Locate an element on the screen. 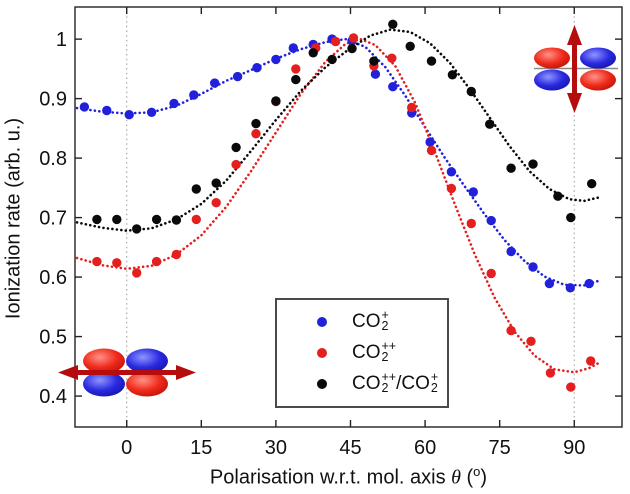 This screenshot has height=494, width=630. x-tick-label: 0 is located at coordinates (126, 448).